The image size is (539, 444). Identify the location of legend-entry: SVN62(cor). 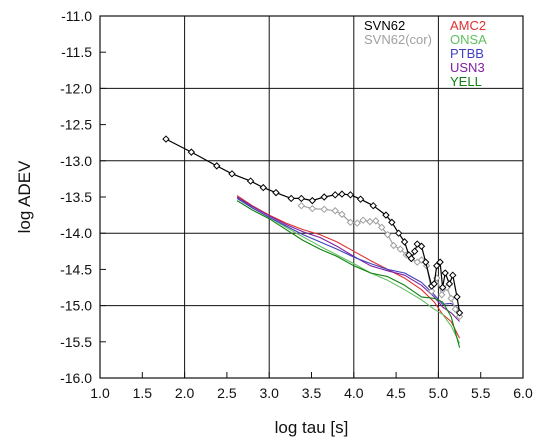
(398, 39).